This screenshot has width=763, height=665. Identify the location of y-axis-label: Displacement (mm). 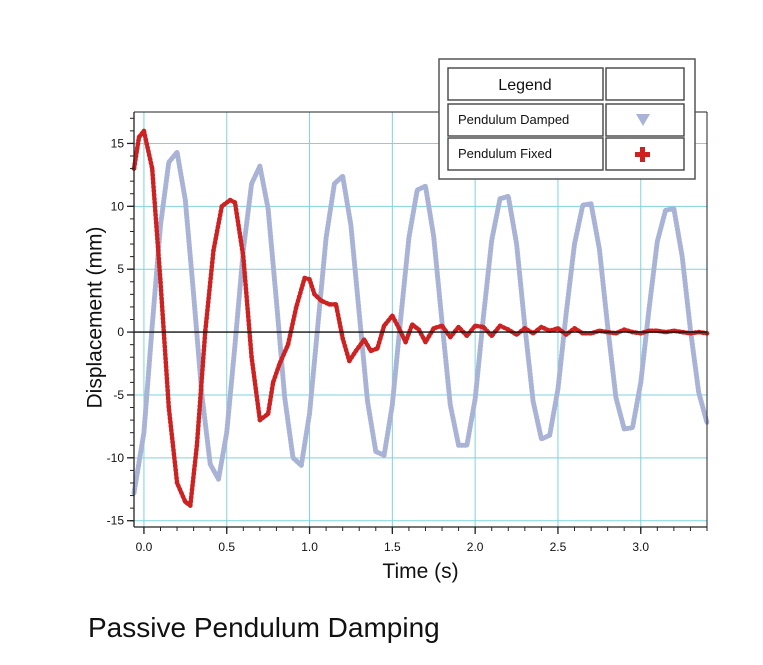
(95, 317).